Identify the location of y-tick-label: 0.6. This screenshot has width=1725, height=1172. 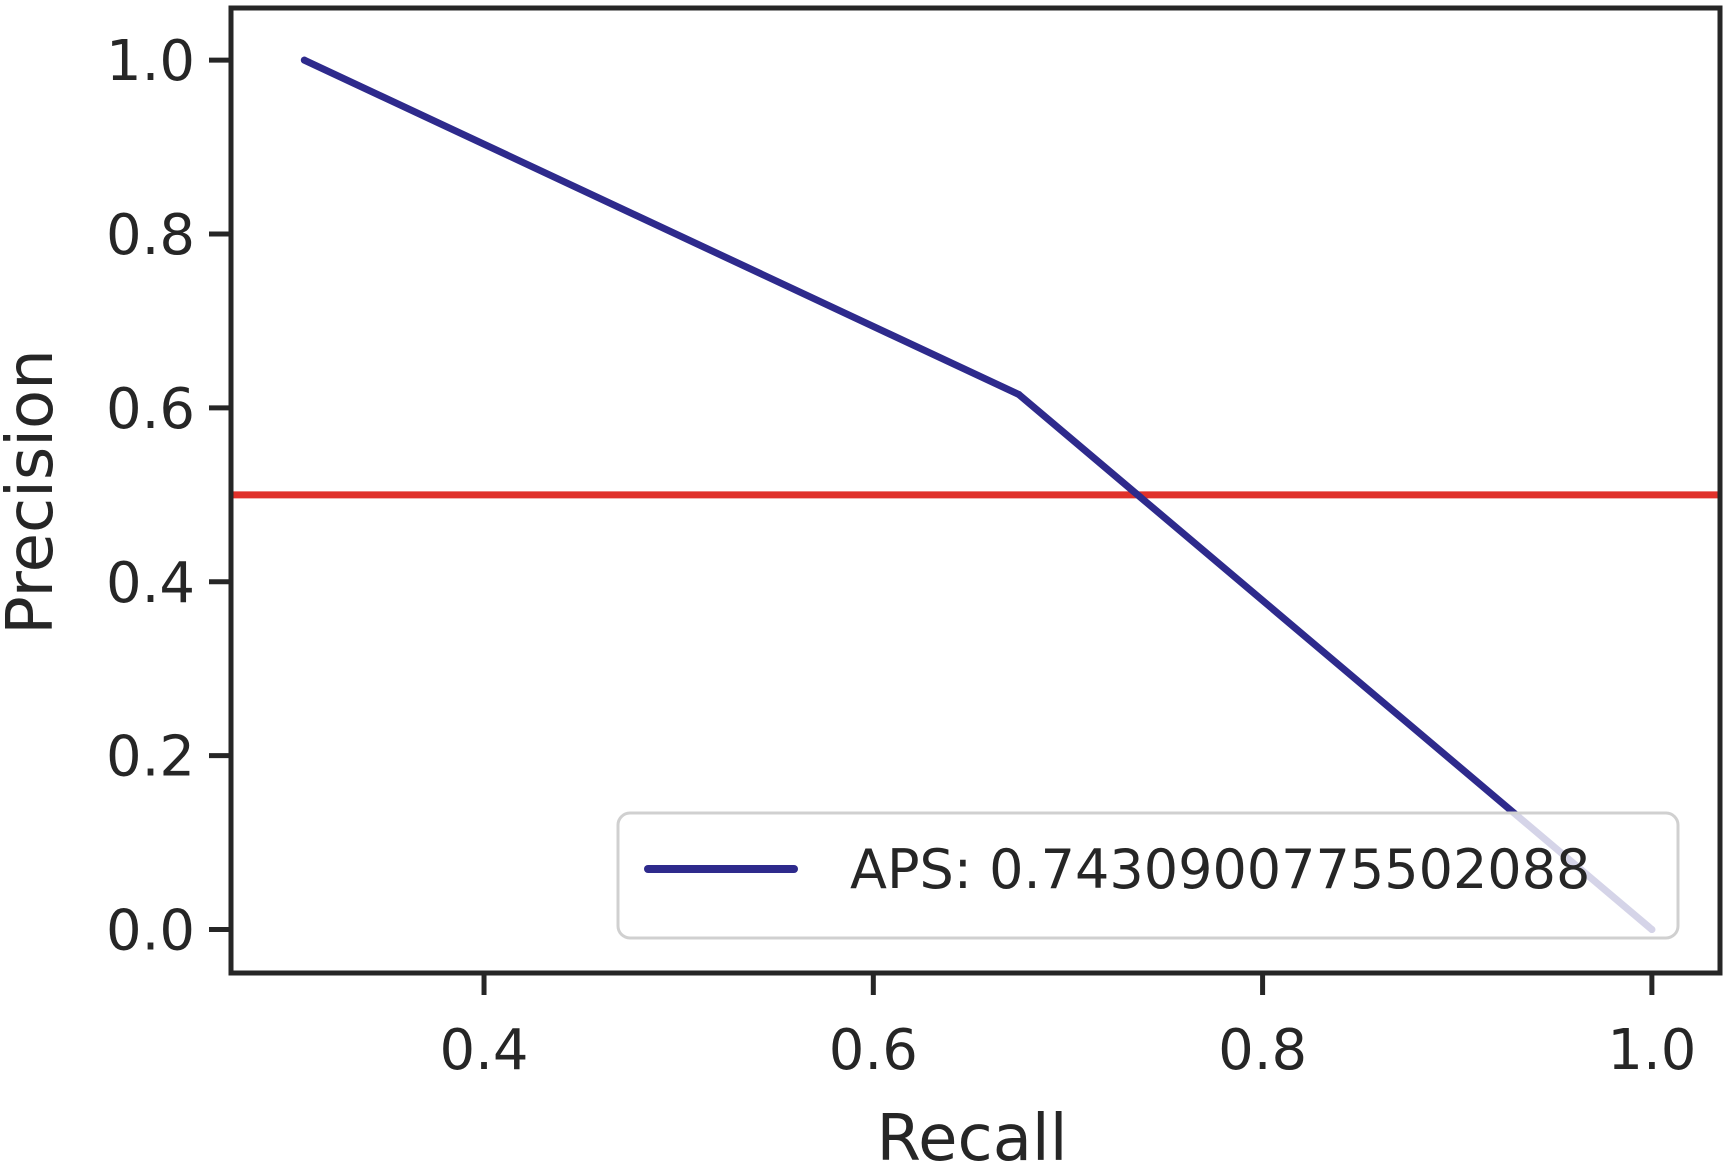
(150, 409).